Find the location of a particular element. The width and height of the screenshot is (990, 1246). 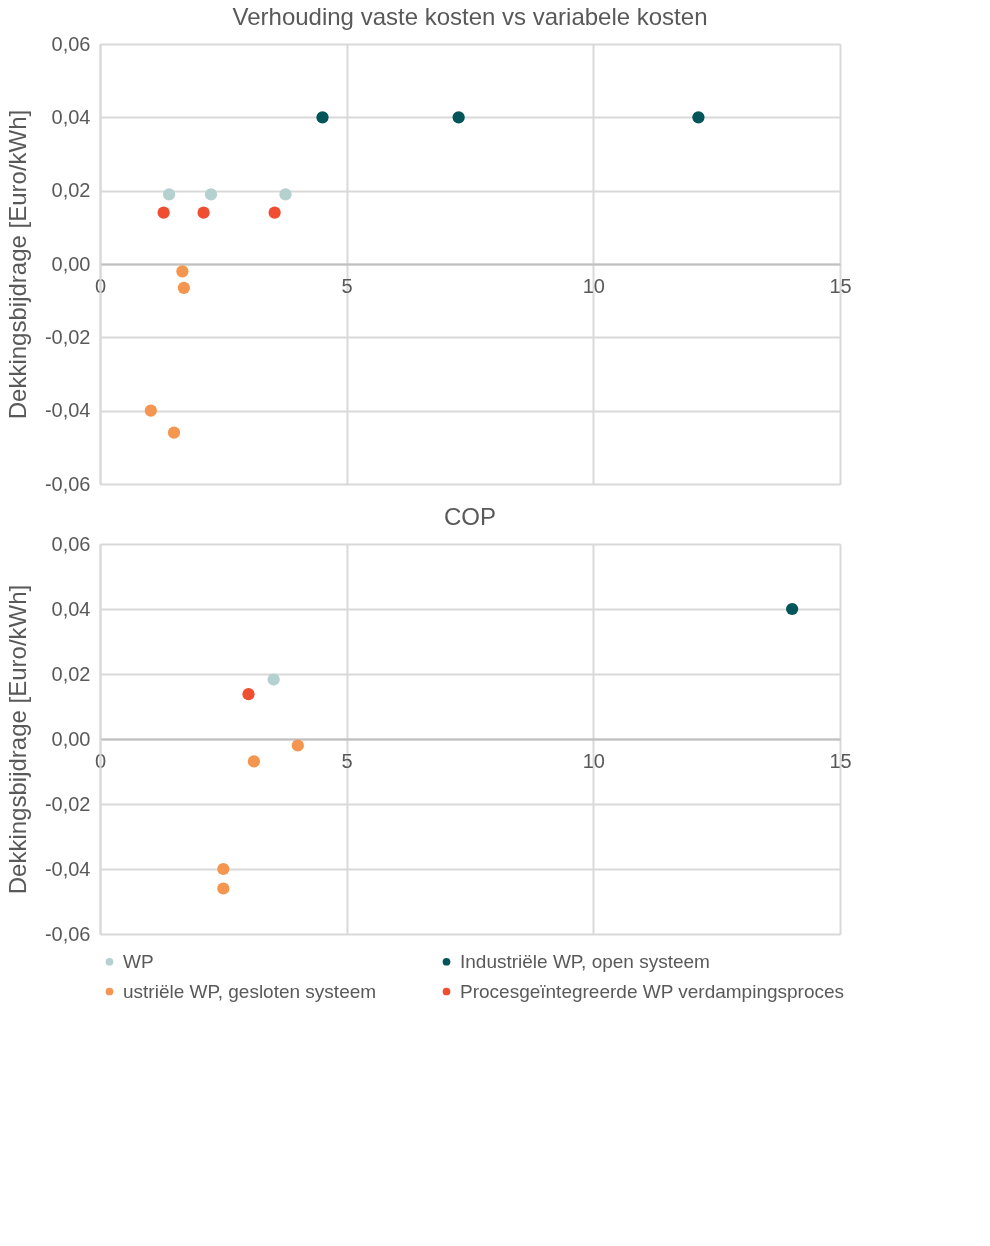

legend-label: WP is located at coordinates (138, 961).